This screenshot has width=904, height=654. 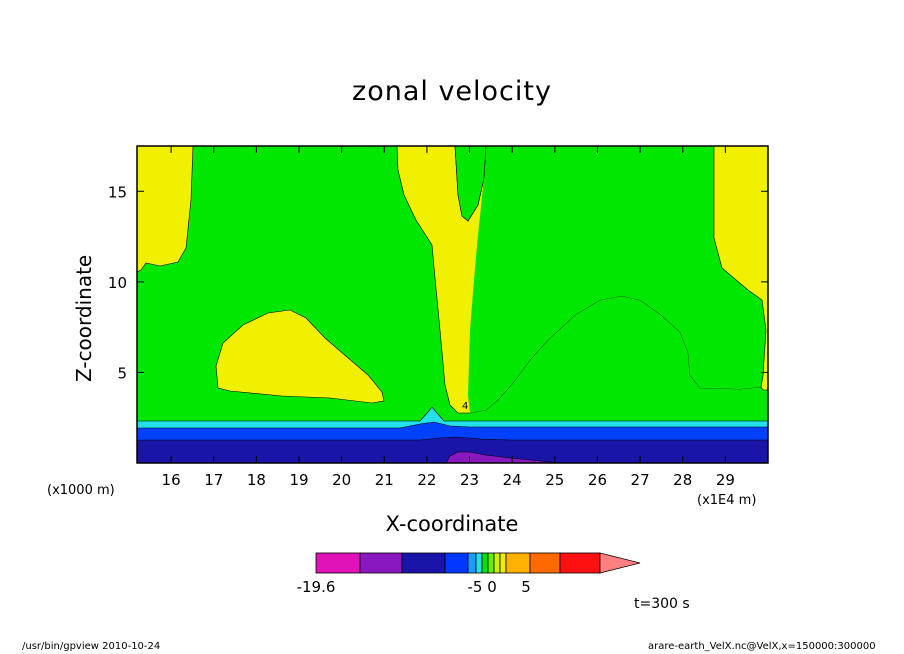 I want to click on colorbar-extension, so click(x=620, y=563).